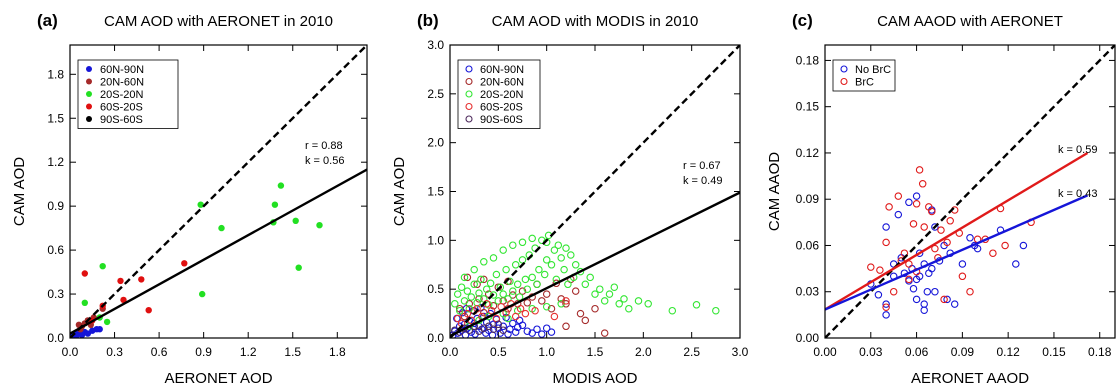 The image size is (1120, 390). Describe the element at coordinates (128, 94) in the screenshot. I see `legend-box` at that location.